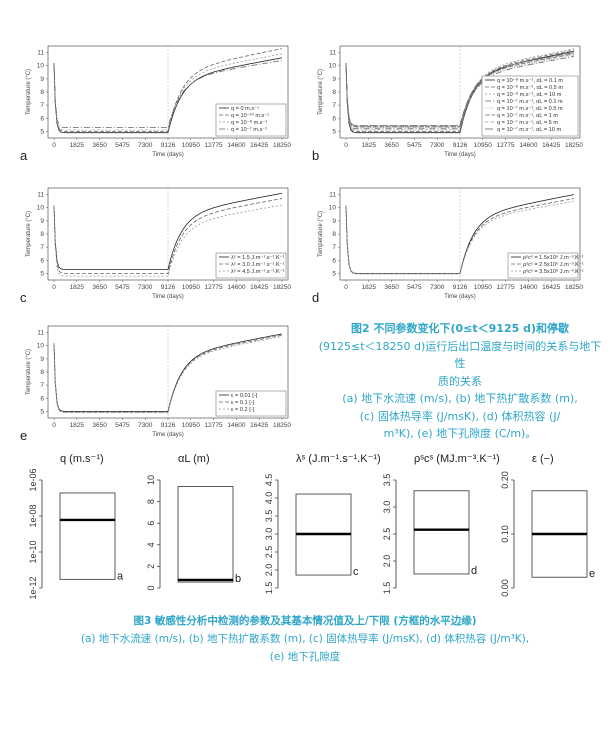 This screenshot has height=730, width=610. Describe the element at coordinates (151, 501) in the screenshot. I see `y-tick-label: 8` at that location.